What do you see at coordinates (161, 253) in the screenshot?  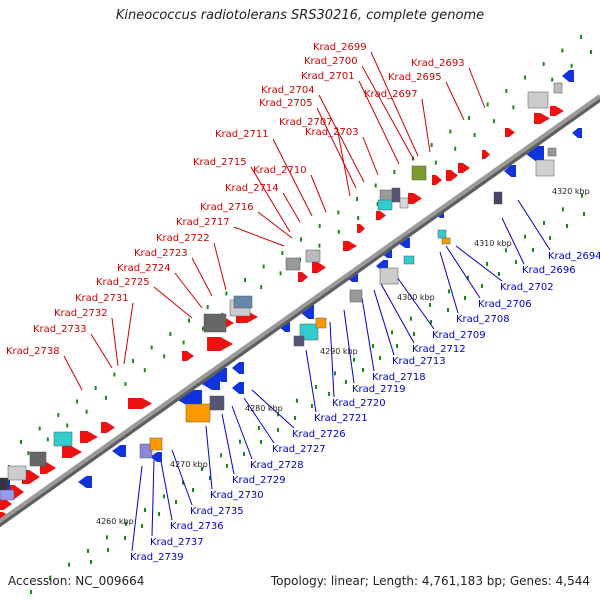 I see `forward-gene-label: Krad_2723` at bounding box center [161, 253].